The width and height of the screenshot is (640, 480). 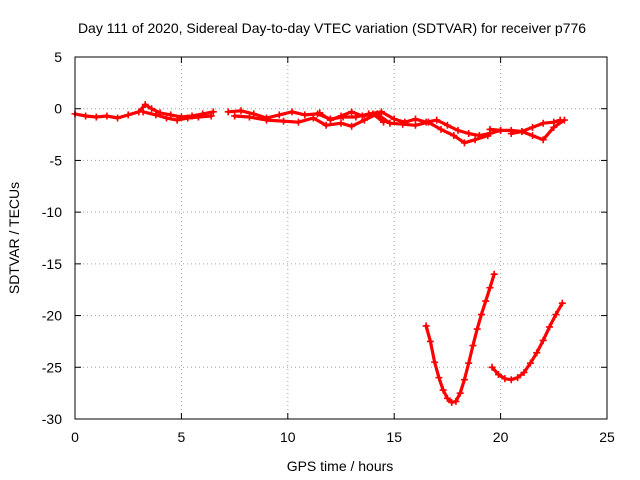 I want to click on x-tick-label: 10, so click(x=288, y=437).